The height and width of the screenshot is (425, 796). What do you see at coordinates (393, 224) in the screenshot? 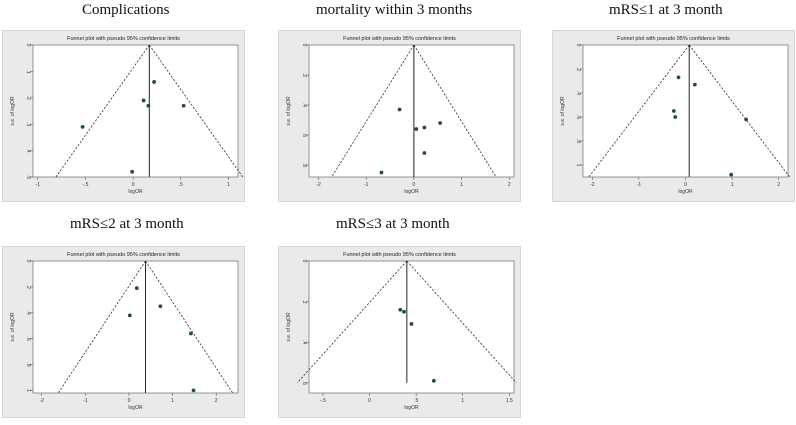
I see `heading-mrs3: mRS≤3 at 3 month` at bounding box center [393, 224].